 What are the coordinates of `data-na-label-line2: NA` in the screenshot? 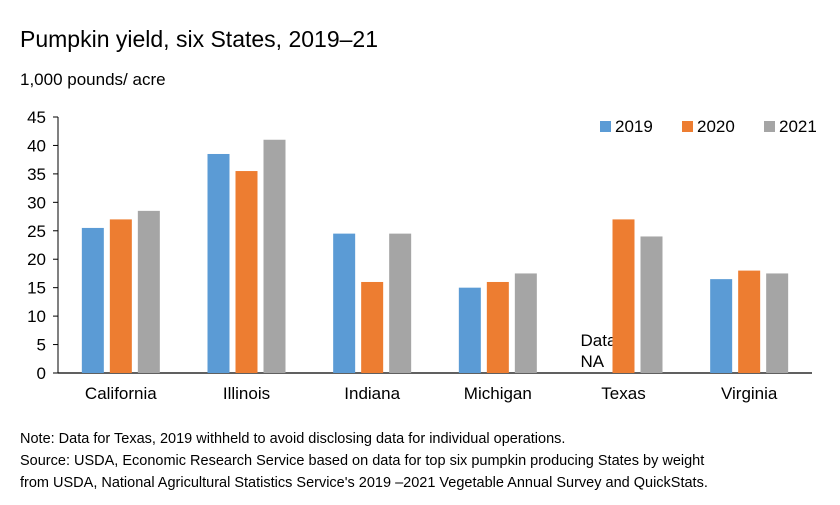 It's located at (593, 361).